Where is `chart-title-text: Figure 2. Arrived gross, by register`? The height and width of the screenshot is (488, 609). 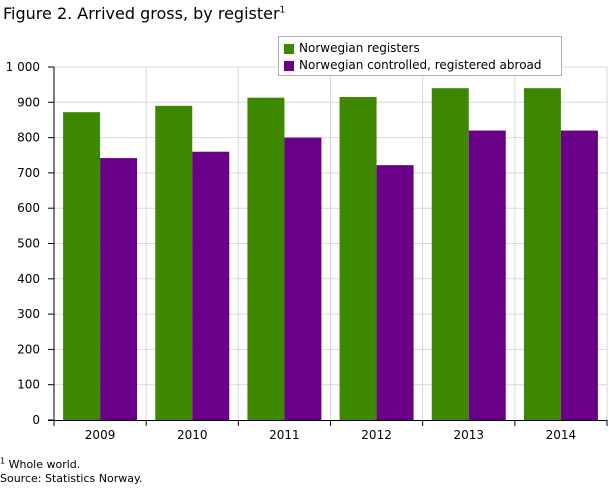 chart-title-text: Figure 2. Arrived gross, by register is located at coordinates (141, 13).